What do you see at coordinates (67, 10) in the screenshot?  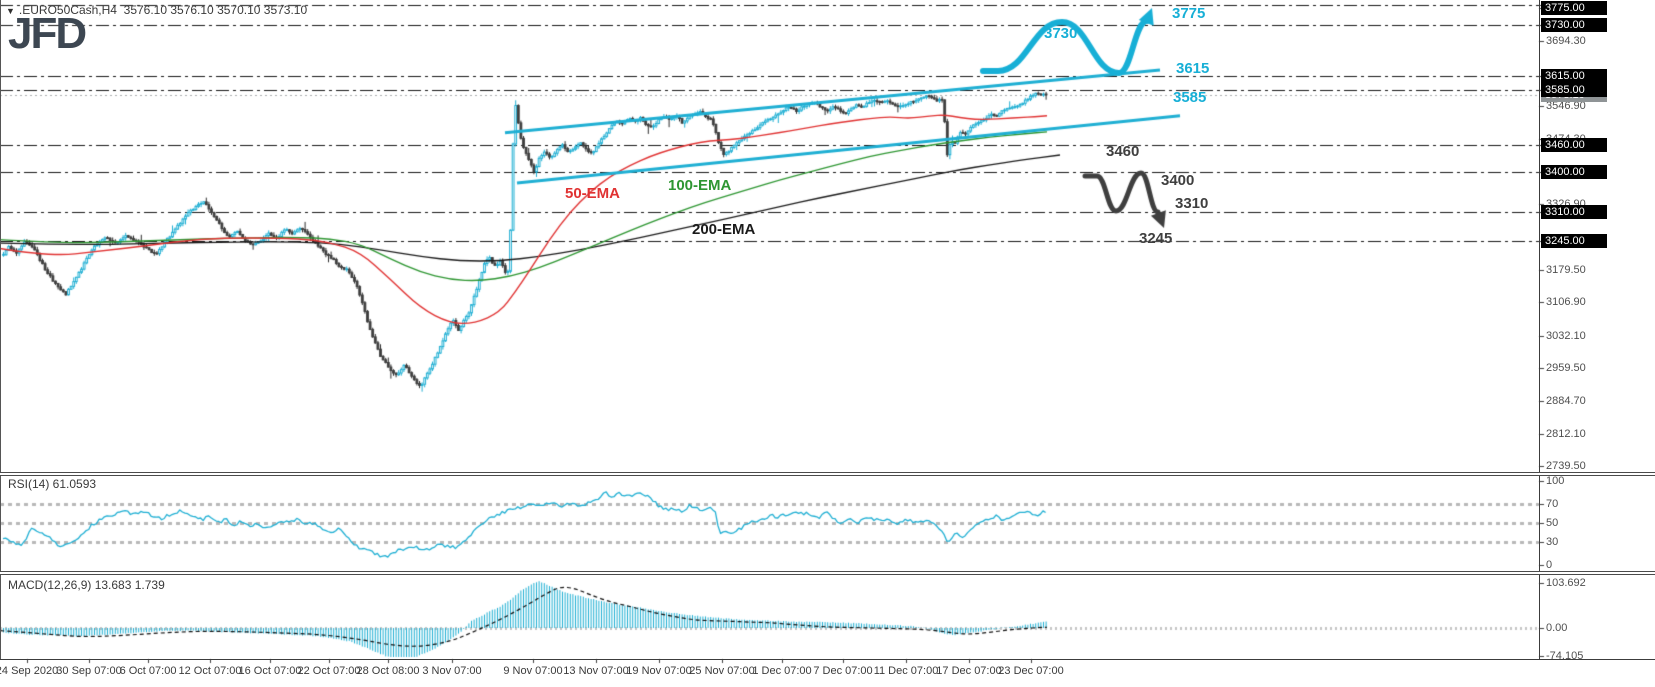 I see `symbol-name: .EURO50Cash,H4` at bounding box center [67, 10].